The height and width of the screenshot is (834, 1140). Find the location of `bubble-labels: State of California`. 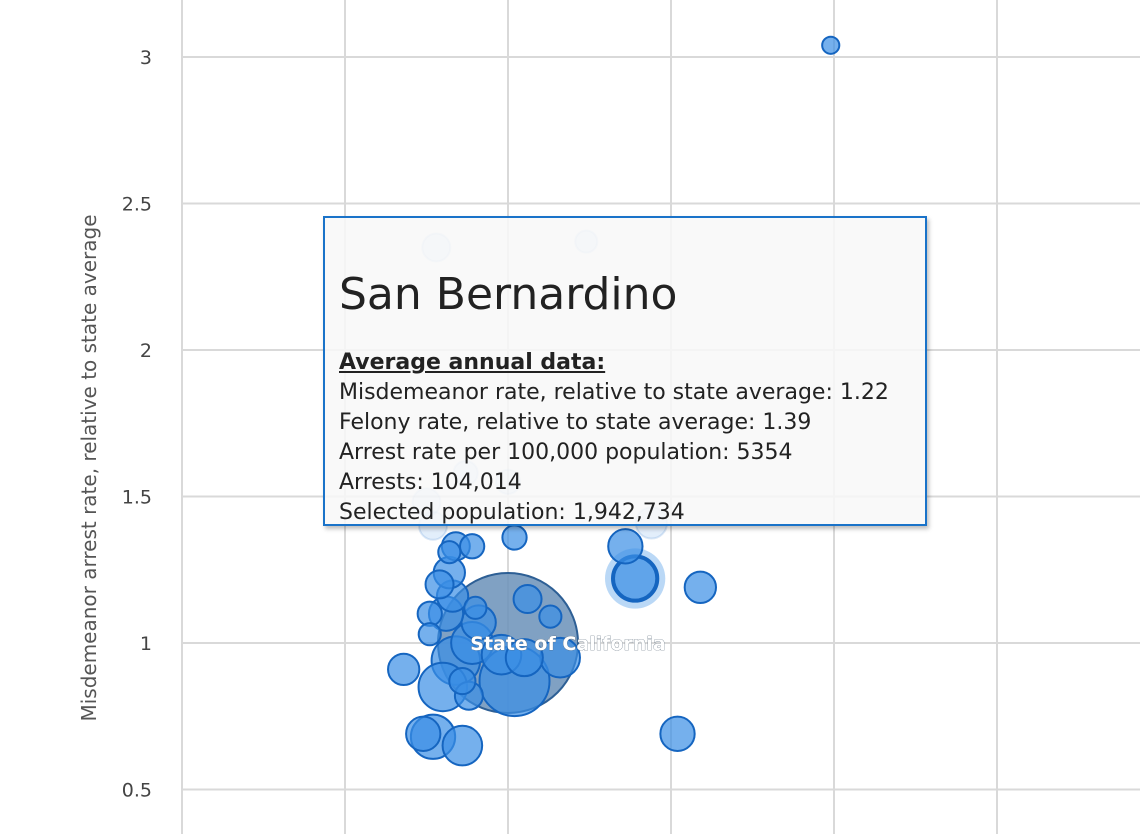

bubble-labels: State of California is located at coordinates (568, 644).